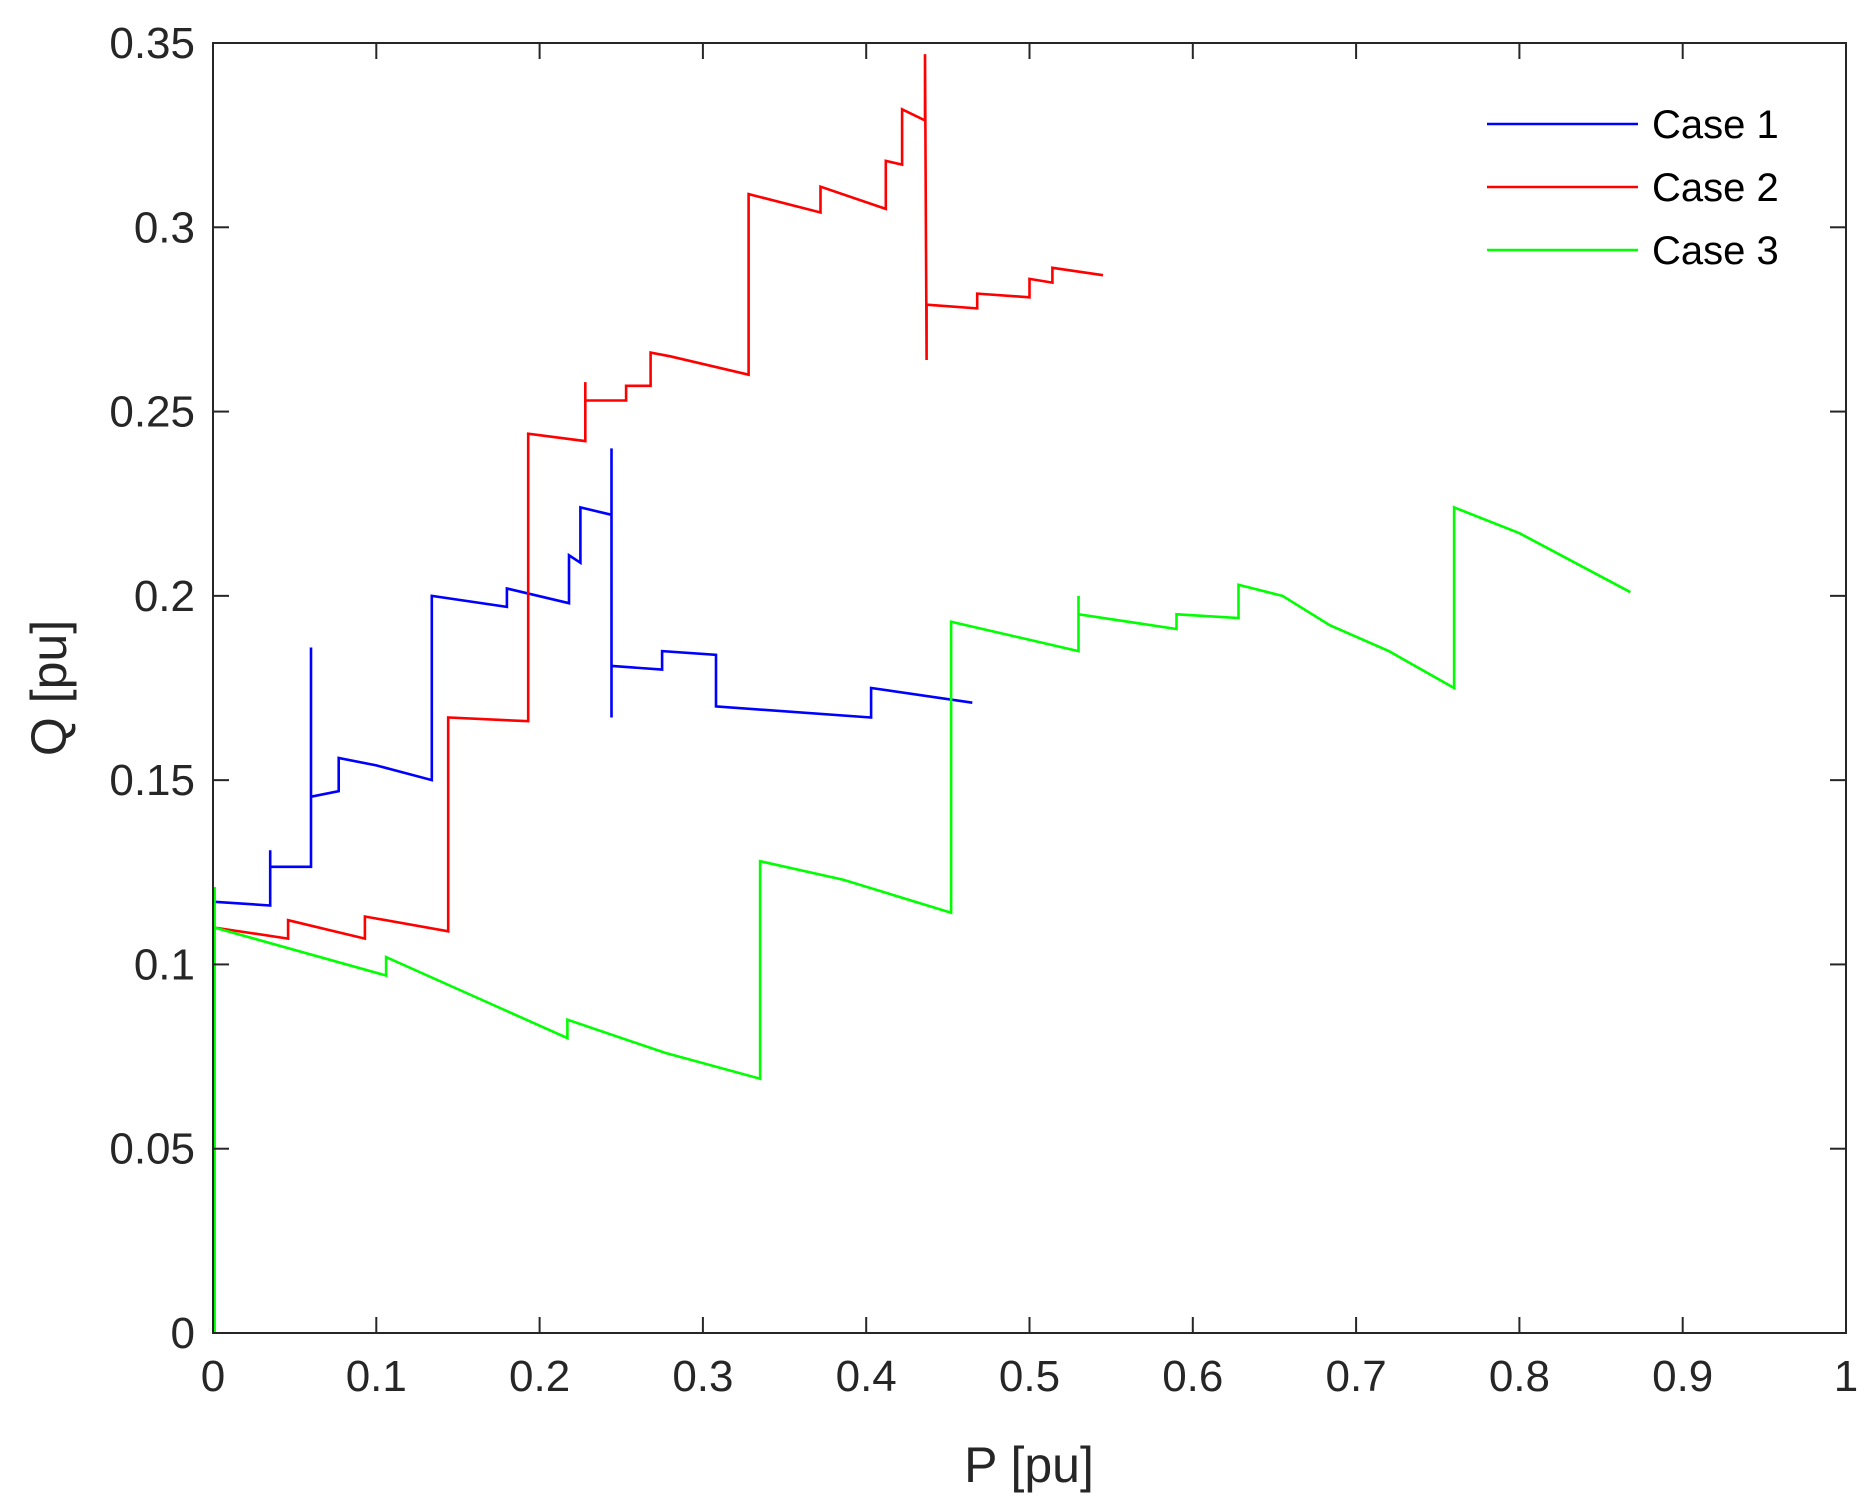 Image resolution: width=1875 pixels, height=1498 pixels. Describe the element at coordinates (152, 43) in the screenshot. I see `y-tick-label: 0.35` at that location.